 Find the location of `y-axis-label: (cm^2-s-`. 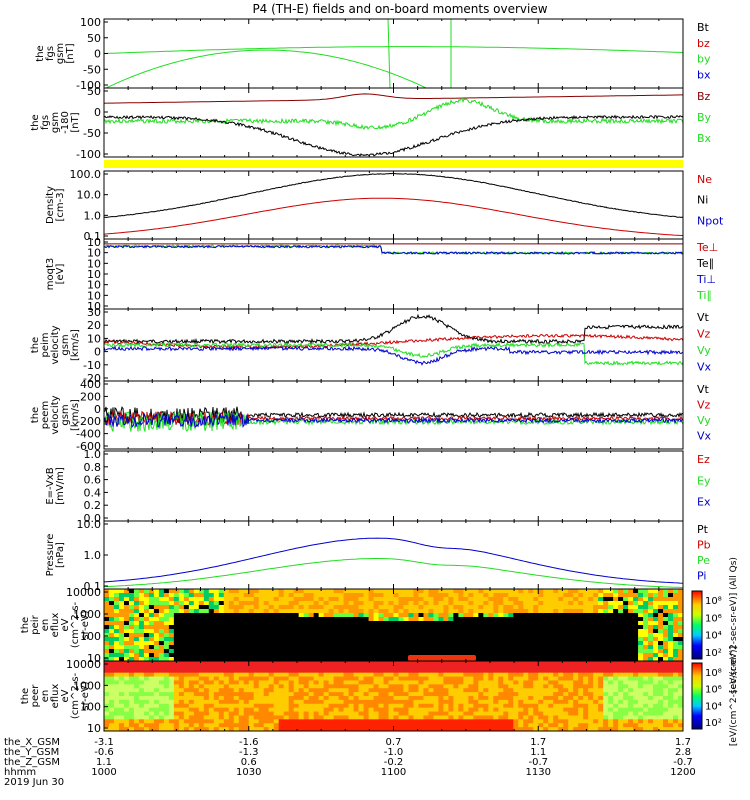

y-axis-label: (cm^2-s- is located at coordinates (75, 695).